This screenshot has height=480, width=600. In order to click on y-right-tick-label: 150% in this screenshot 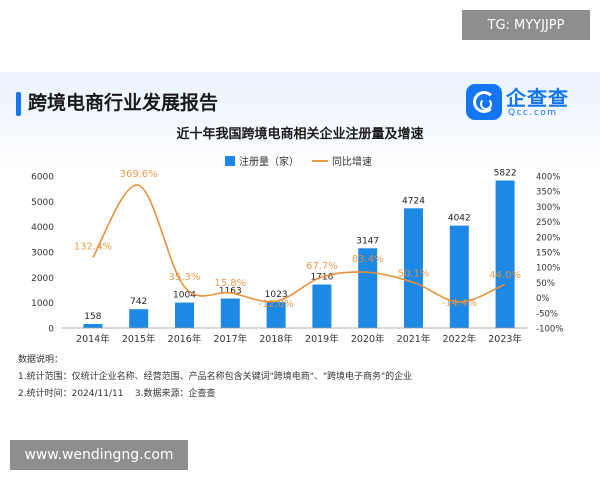, I will do `click(548, 254)`.